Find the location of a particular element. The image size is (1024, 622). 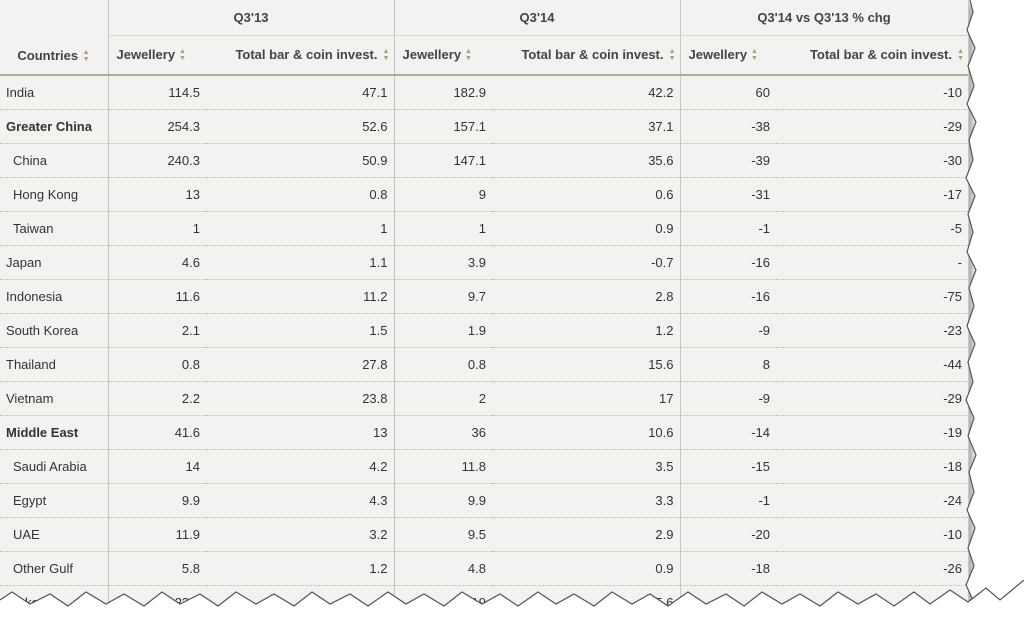

value-cell: 47.1 is located at coordinates (300, 92).